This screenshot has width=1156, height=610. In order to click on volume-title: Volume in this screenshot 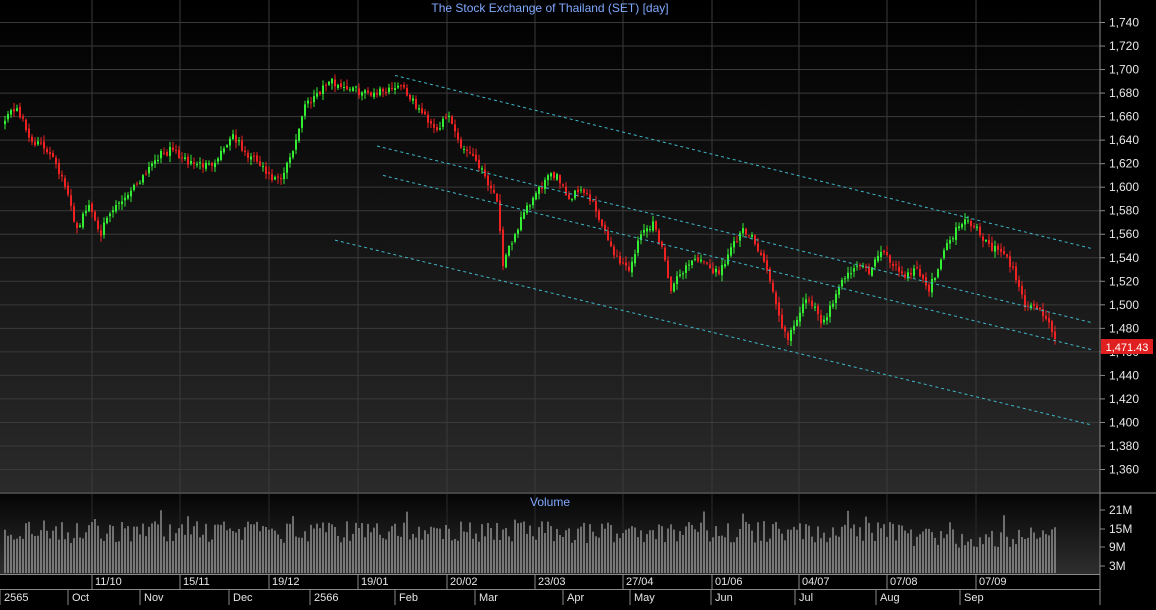, I will do `click(550, 502)`.